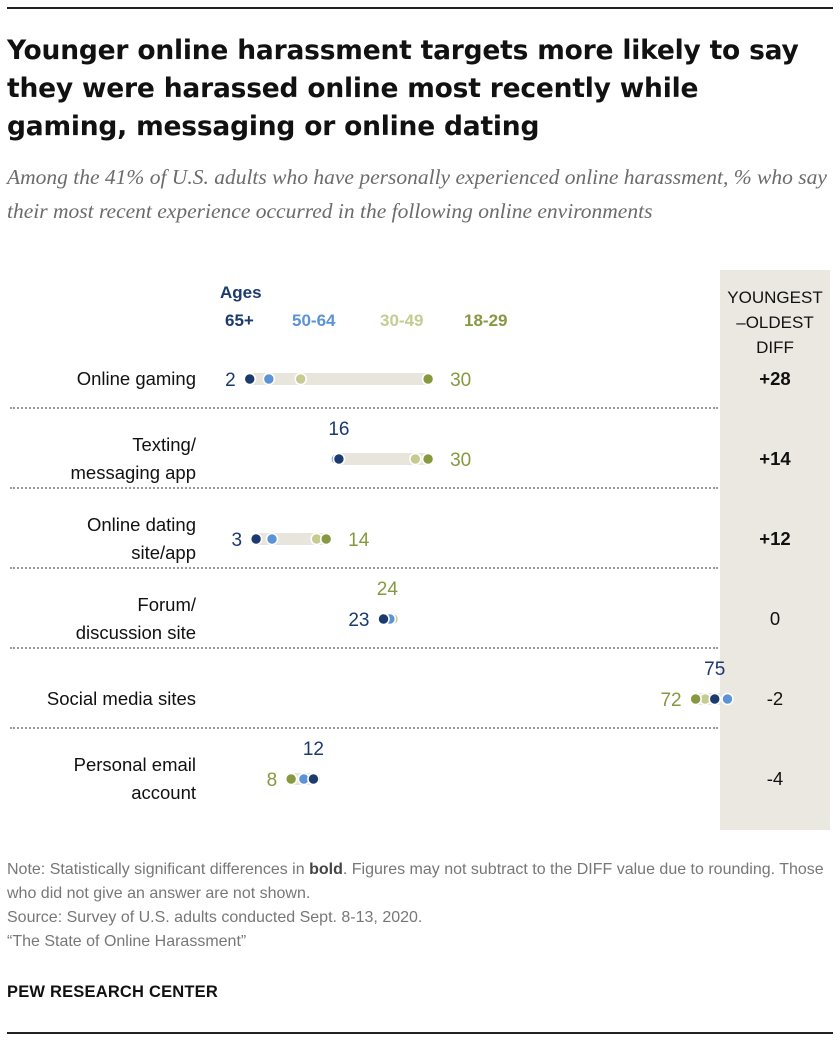 This screenshot has width=840, height=1042. What do you see at coordinates (141, 524) in the screenshot?
I see `row-label-line: Online dating` at bounding box center [141, 524].